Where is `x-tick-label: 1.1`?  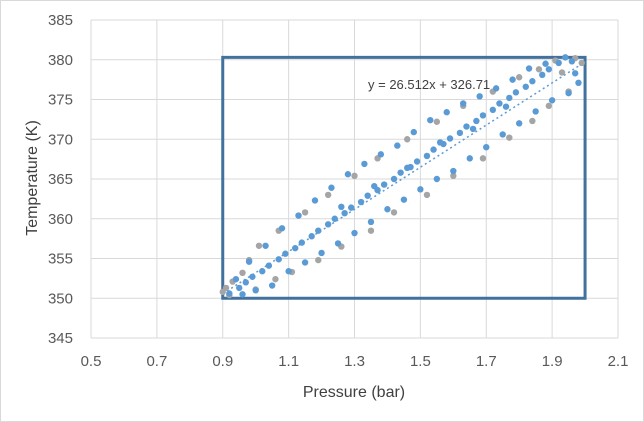
x-tick-label: 1.1 is located at coordinates (288, 361).